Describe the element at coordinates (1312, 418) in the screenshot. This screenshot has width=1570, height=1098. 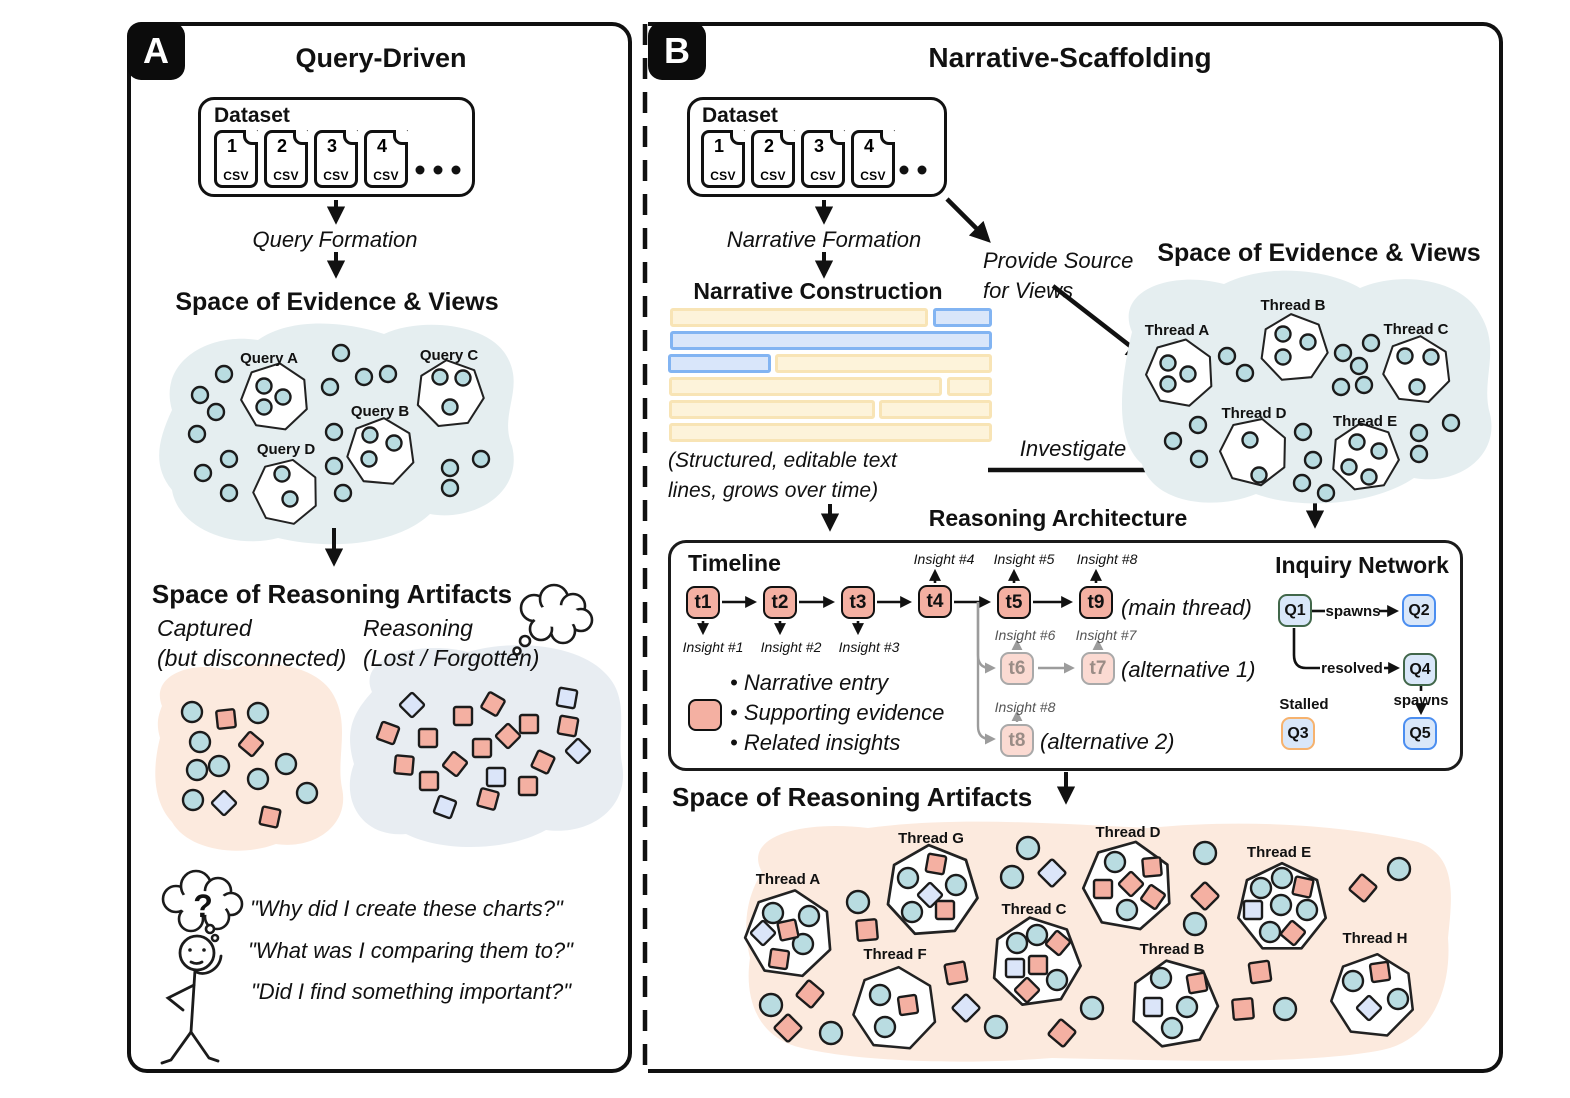
I see `evidence-b-scatter` at that location.